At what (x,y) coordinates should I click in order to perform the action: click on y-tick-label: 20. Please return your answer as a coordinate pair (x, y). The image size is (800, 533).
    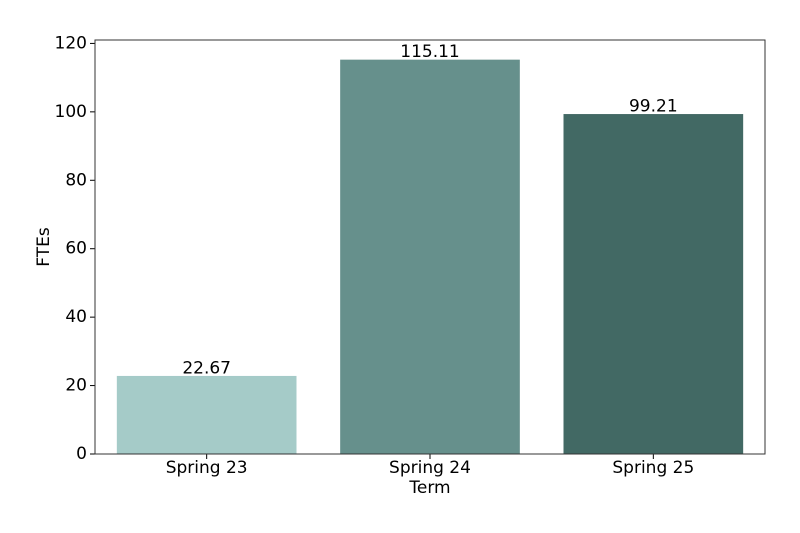
    Looking at the image, I should click on (76, 386).